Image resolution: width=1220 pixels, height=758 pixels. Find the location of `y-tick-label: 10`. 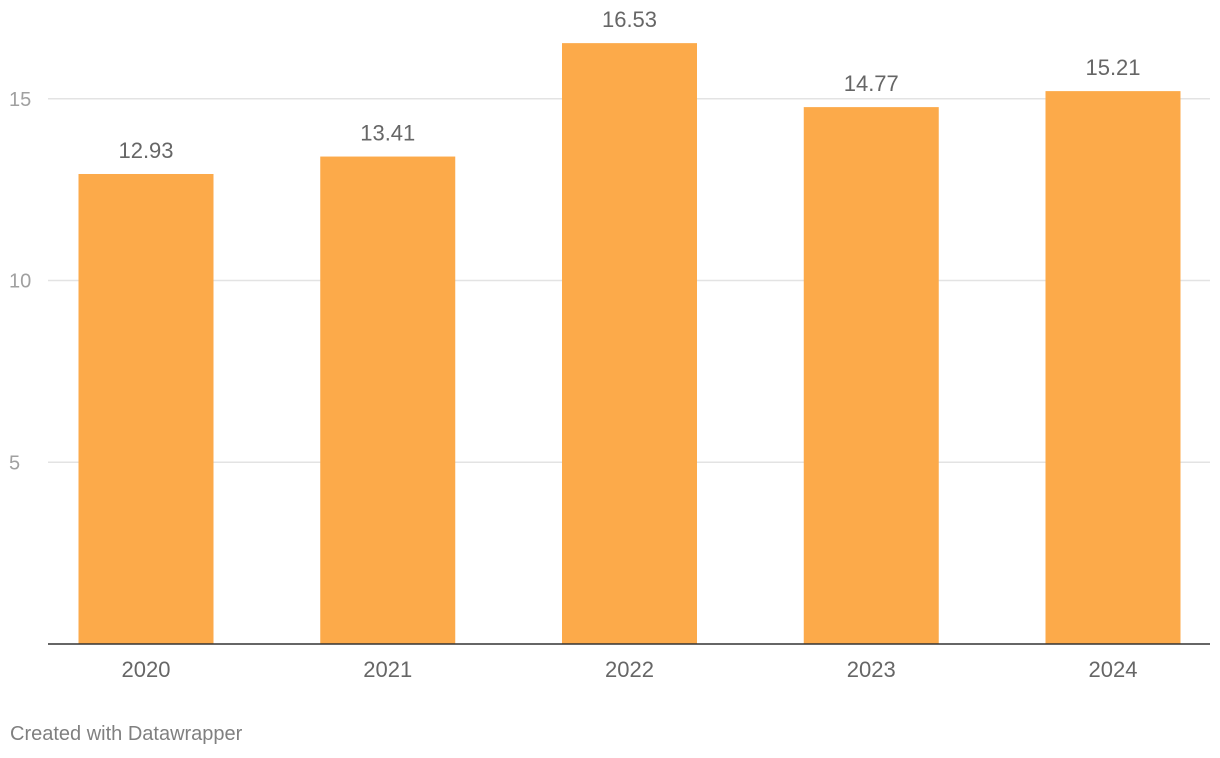

y-tick-label: 10 is located at coordinates (20, 282).